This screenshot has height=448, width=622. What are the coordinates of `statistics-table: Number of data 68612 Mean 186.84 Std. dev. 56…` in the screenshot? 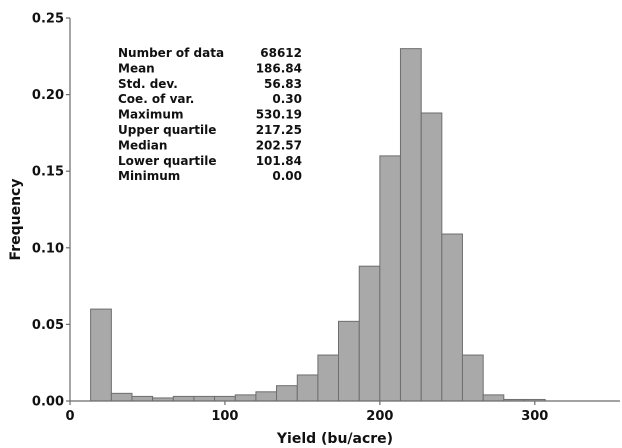 It's located at (210, 114).